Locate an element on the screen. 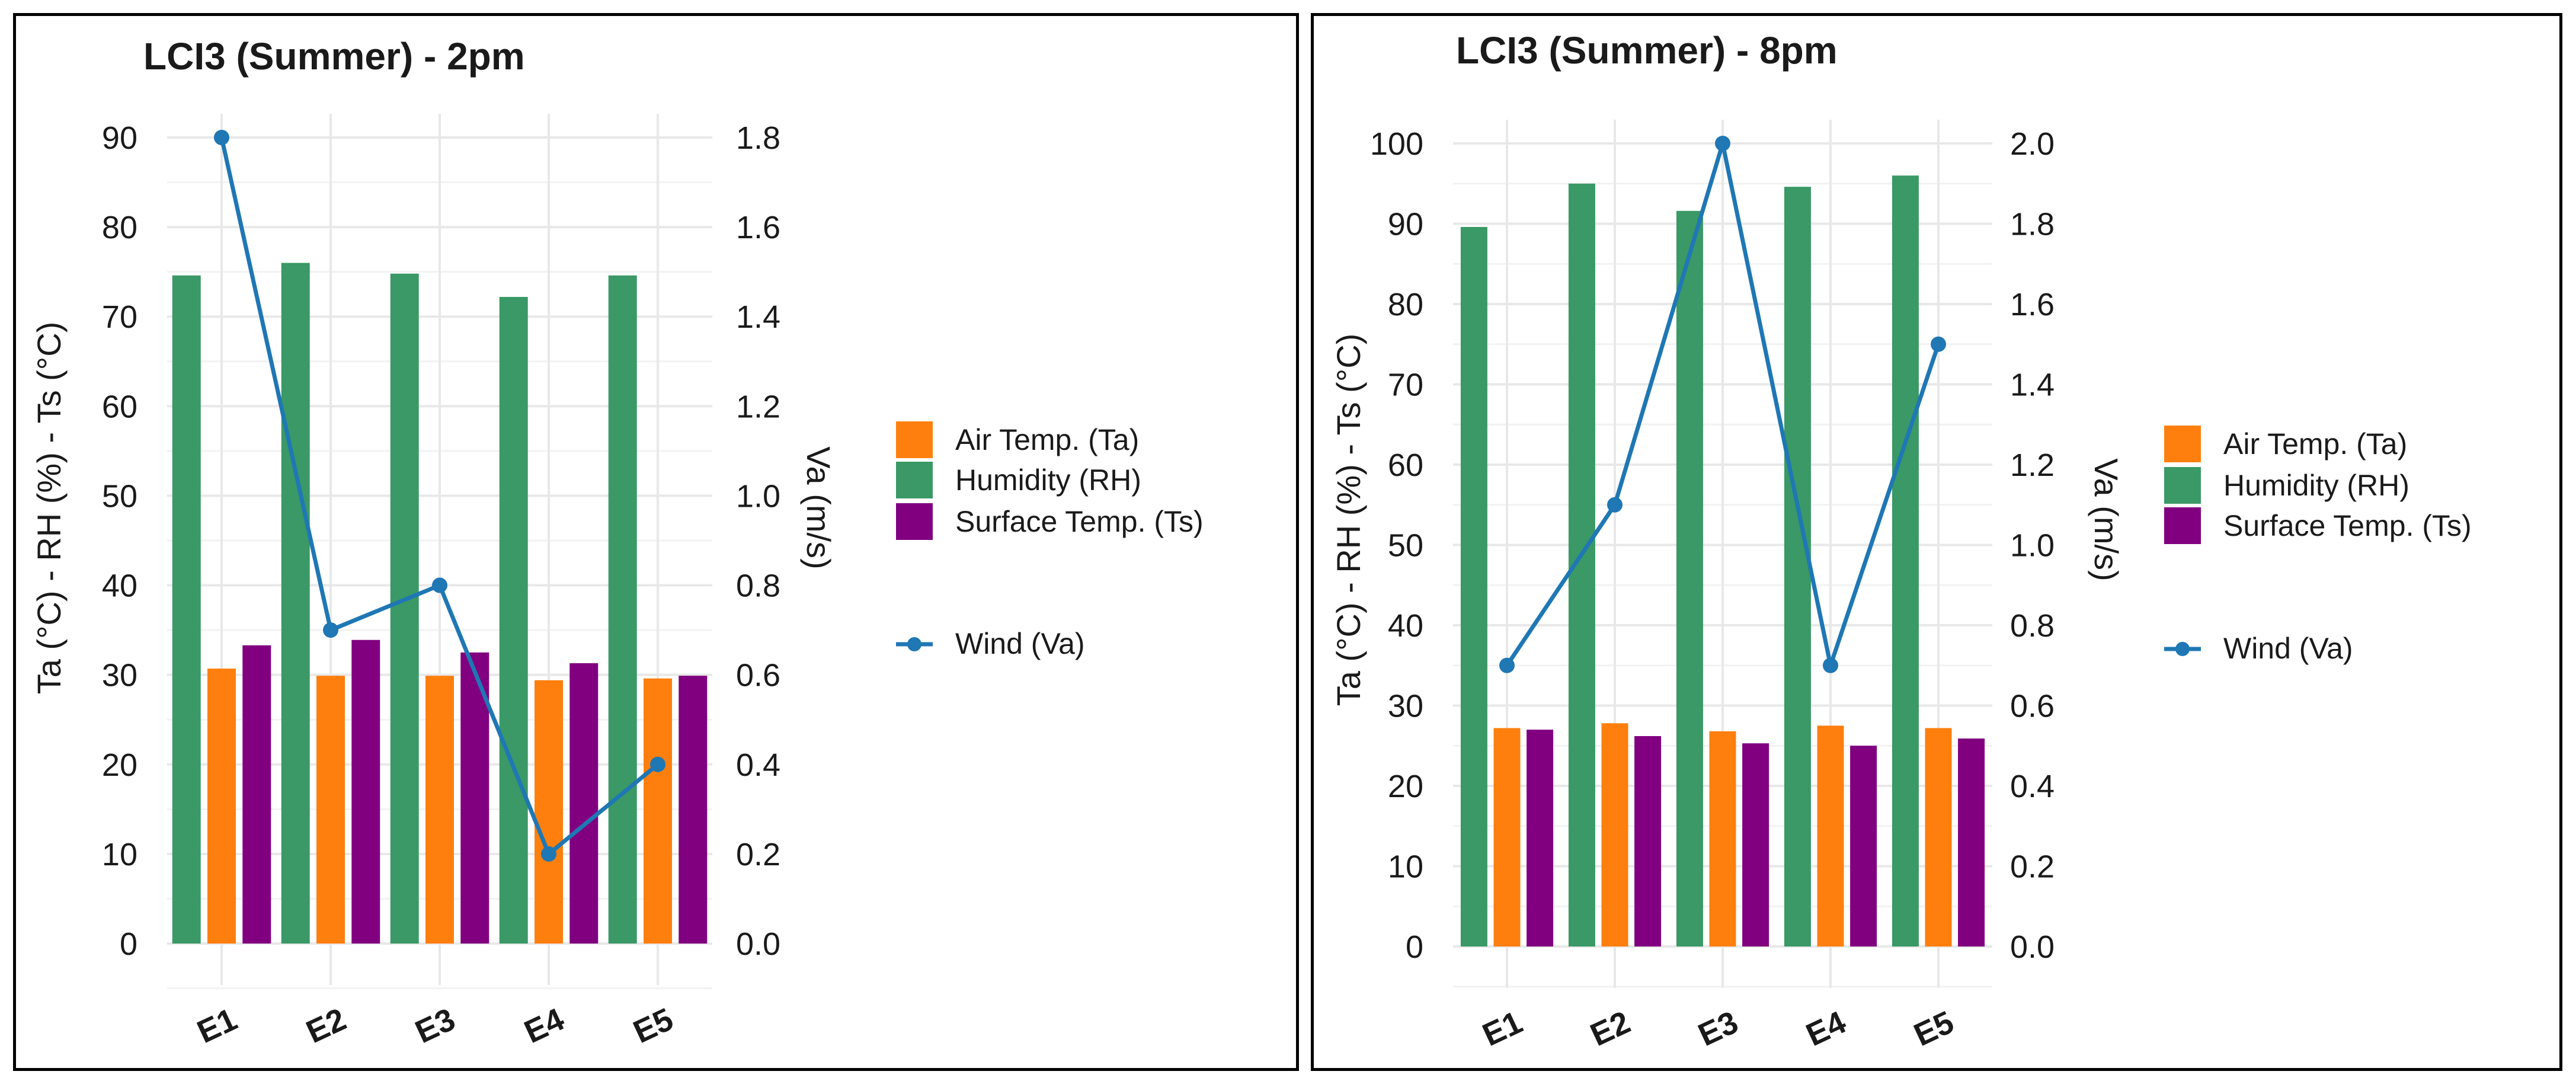 This screenshot has height=1084, width=2576. y-tick-label: 80 is located at coordinates (119, 227).